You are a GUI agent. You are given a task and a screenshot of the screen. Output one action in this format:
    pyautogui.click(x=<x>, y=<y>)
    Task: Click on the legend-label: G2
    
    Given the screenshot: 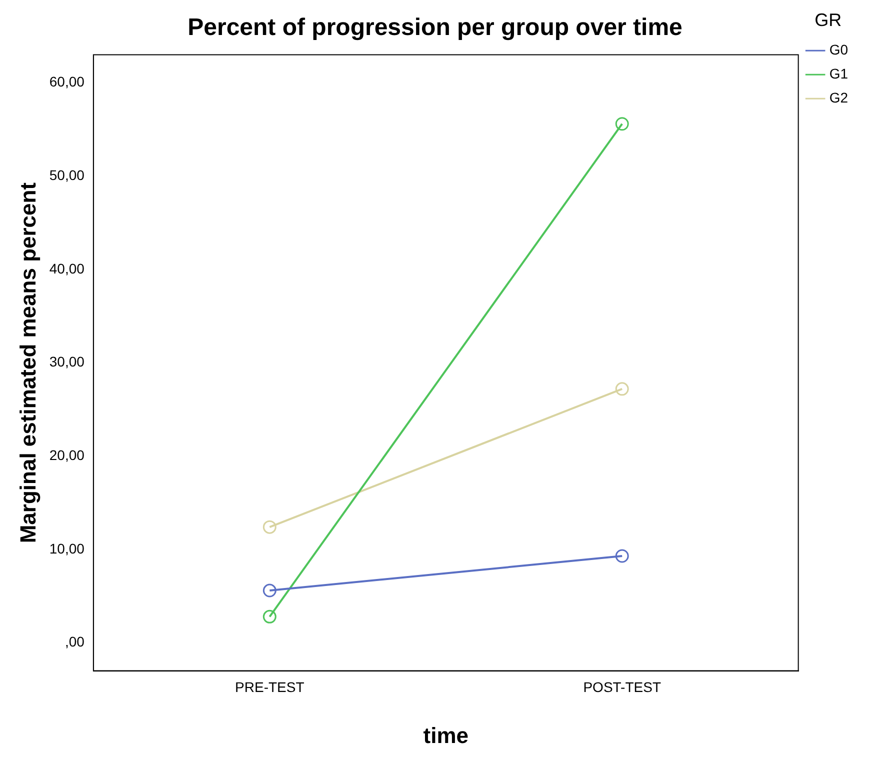 What is the action you would take?
    pyautogui.click(x=838, y=97)
    